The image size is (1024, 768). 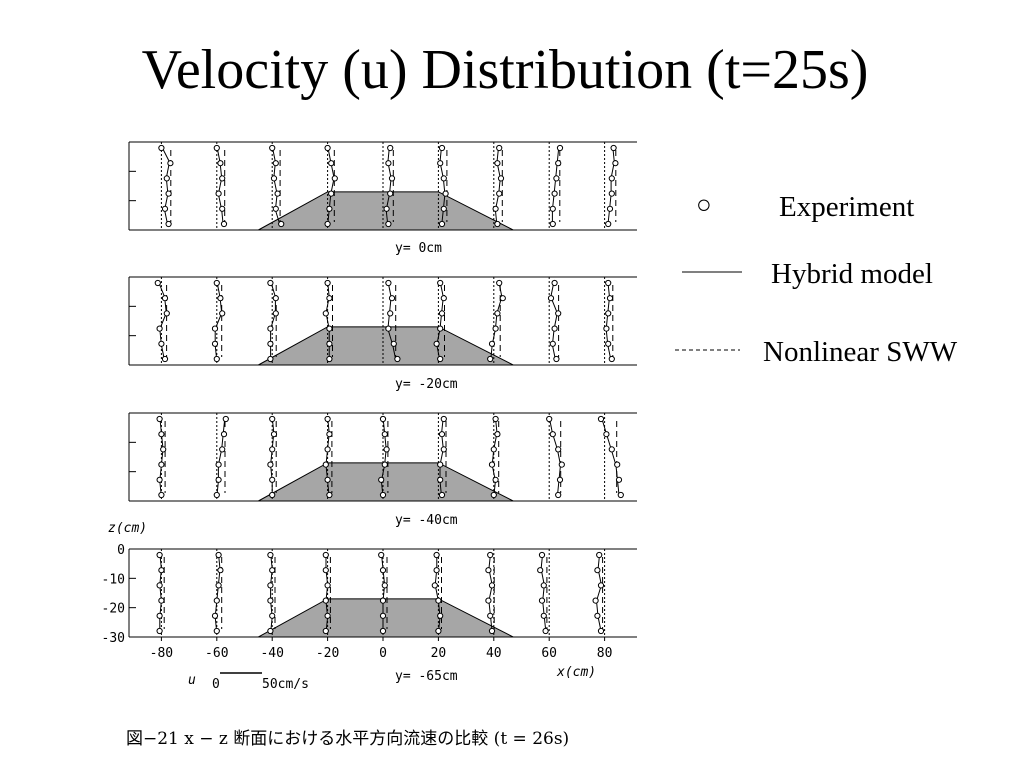 I want to click on panel-4: y= -65cm, so click(x=382, y=616).